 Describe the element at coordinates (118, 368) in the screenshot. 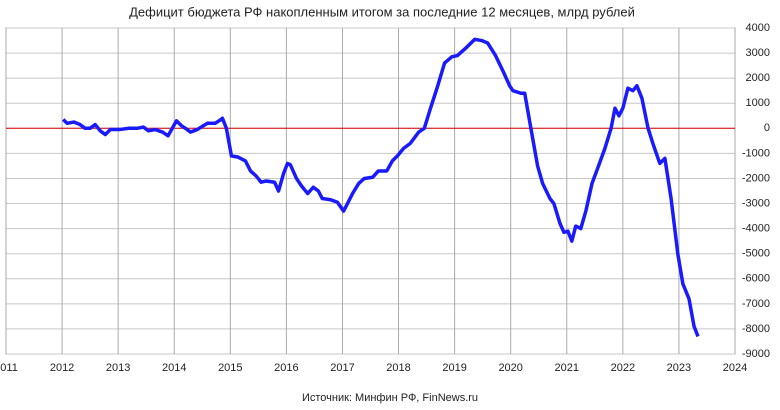

I see `x-tick-label: 2013` at that location.